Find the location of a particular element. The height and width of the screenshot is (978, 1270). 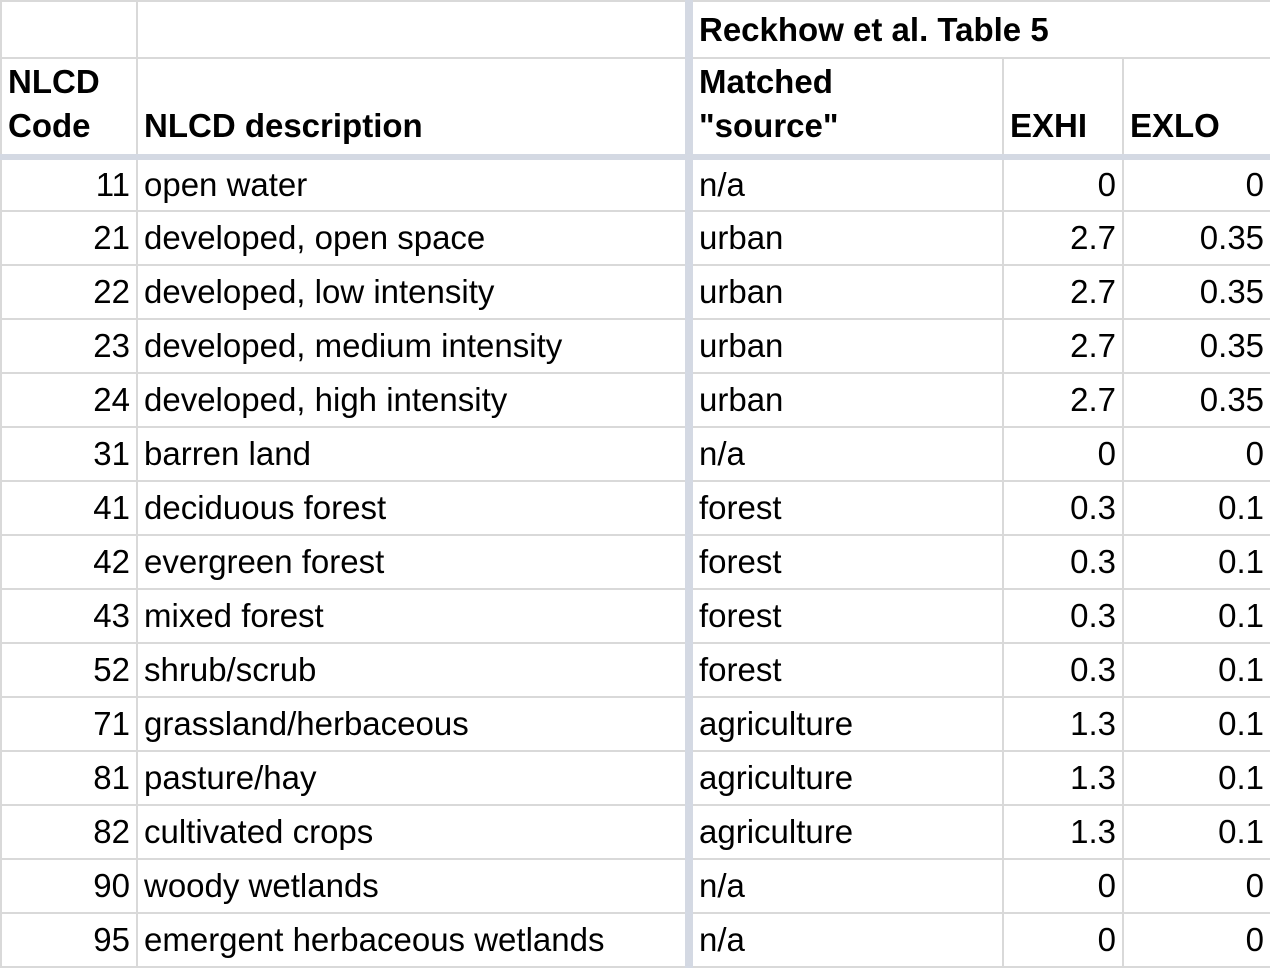

cell-nlcd-code: 42 is located at coordinates (69, 562).